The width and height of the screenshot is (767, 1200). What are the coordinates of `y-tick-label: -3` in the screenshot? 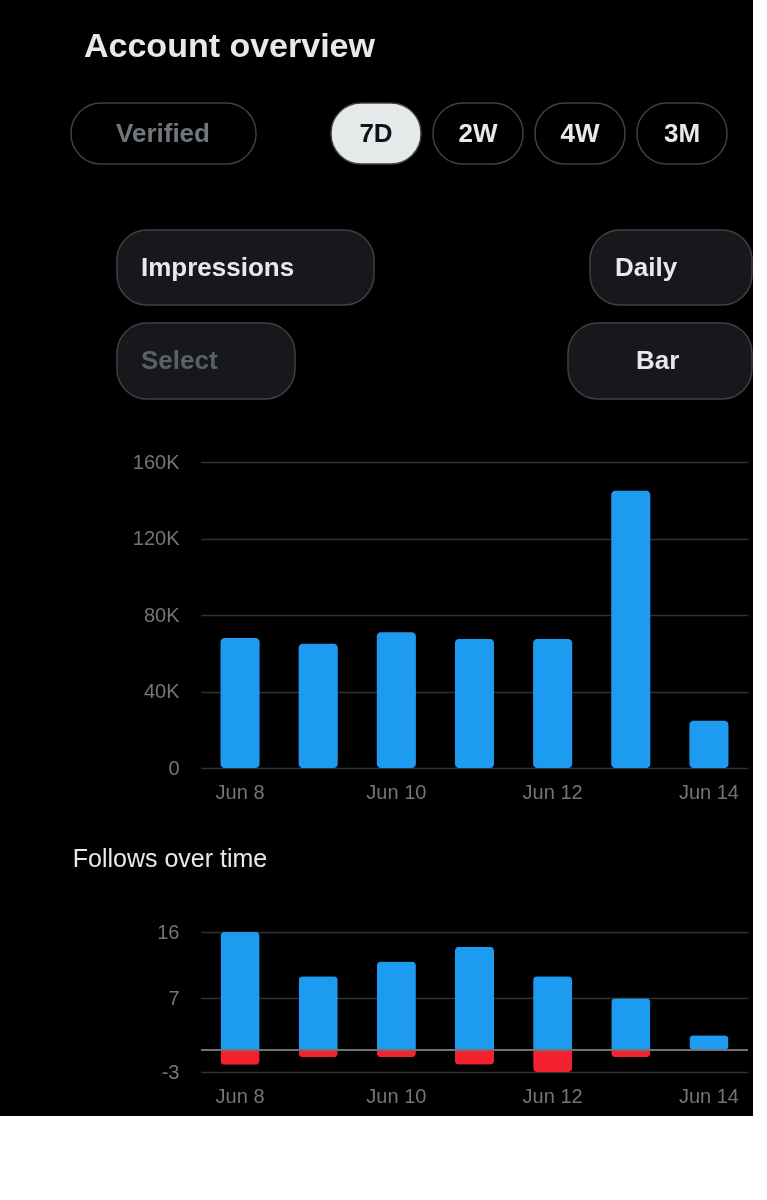 It's located at (170, 1071).